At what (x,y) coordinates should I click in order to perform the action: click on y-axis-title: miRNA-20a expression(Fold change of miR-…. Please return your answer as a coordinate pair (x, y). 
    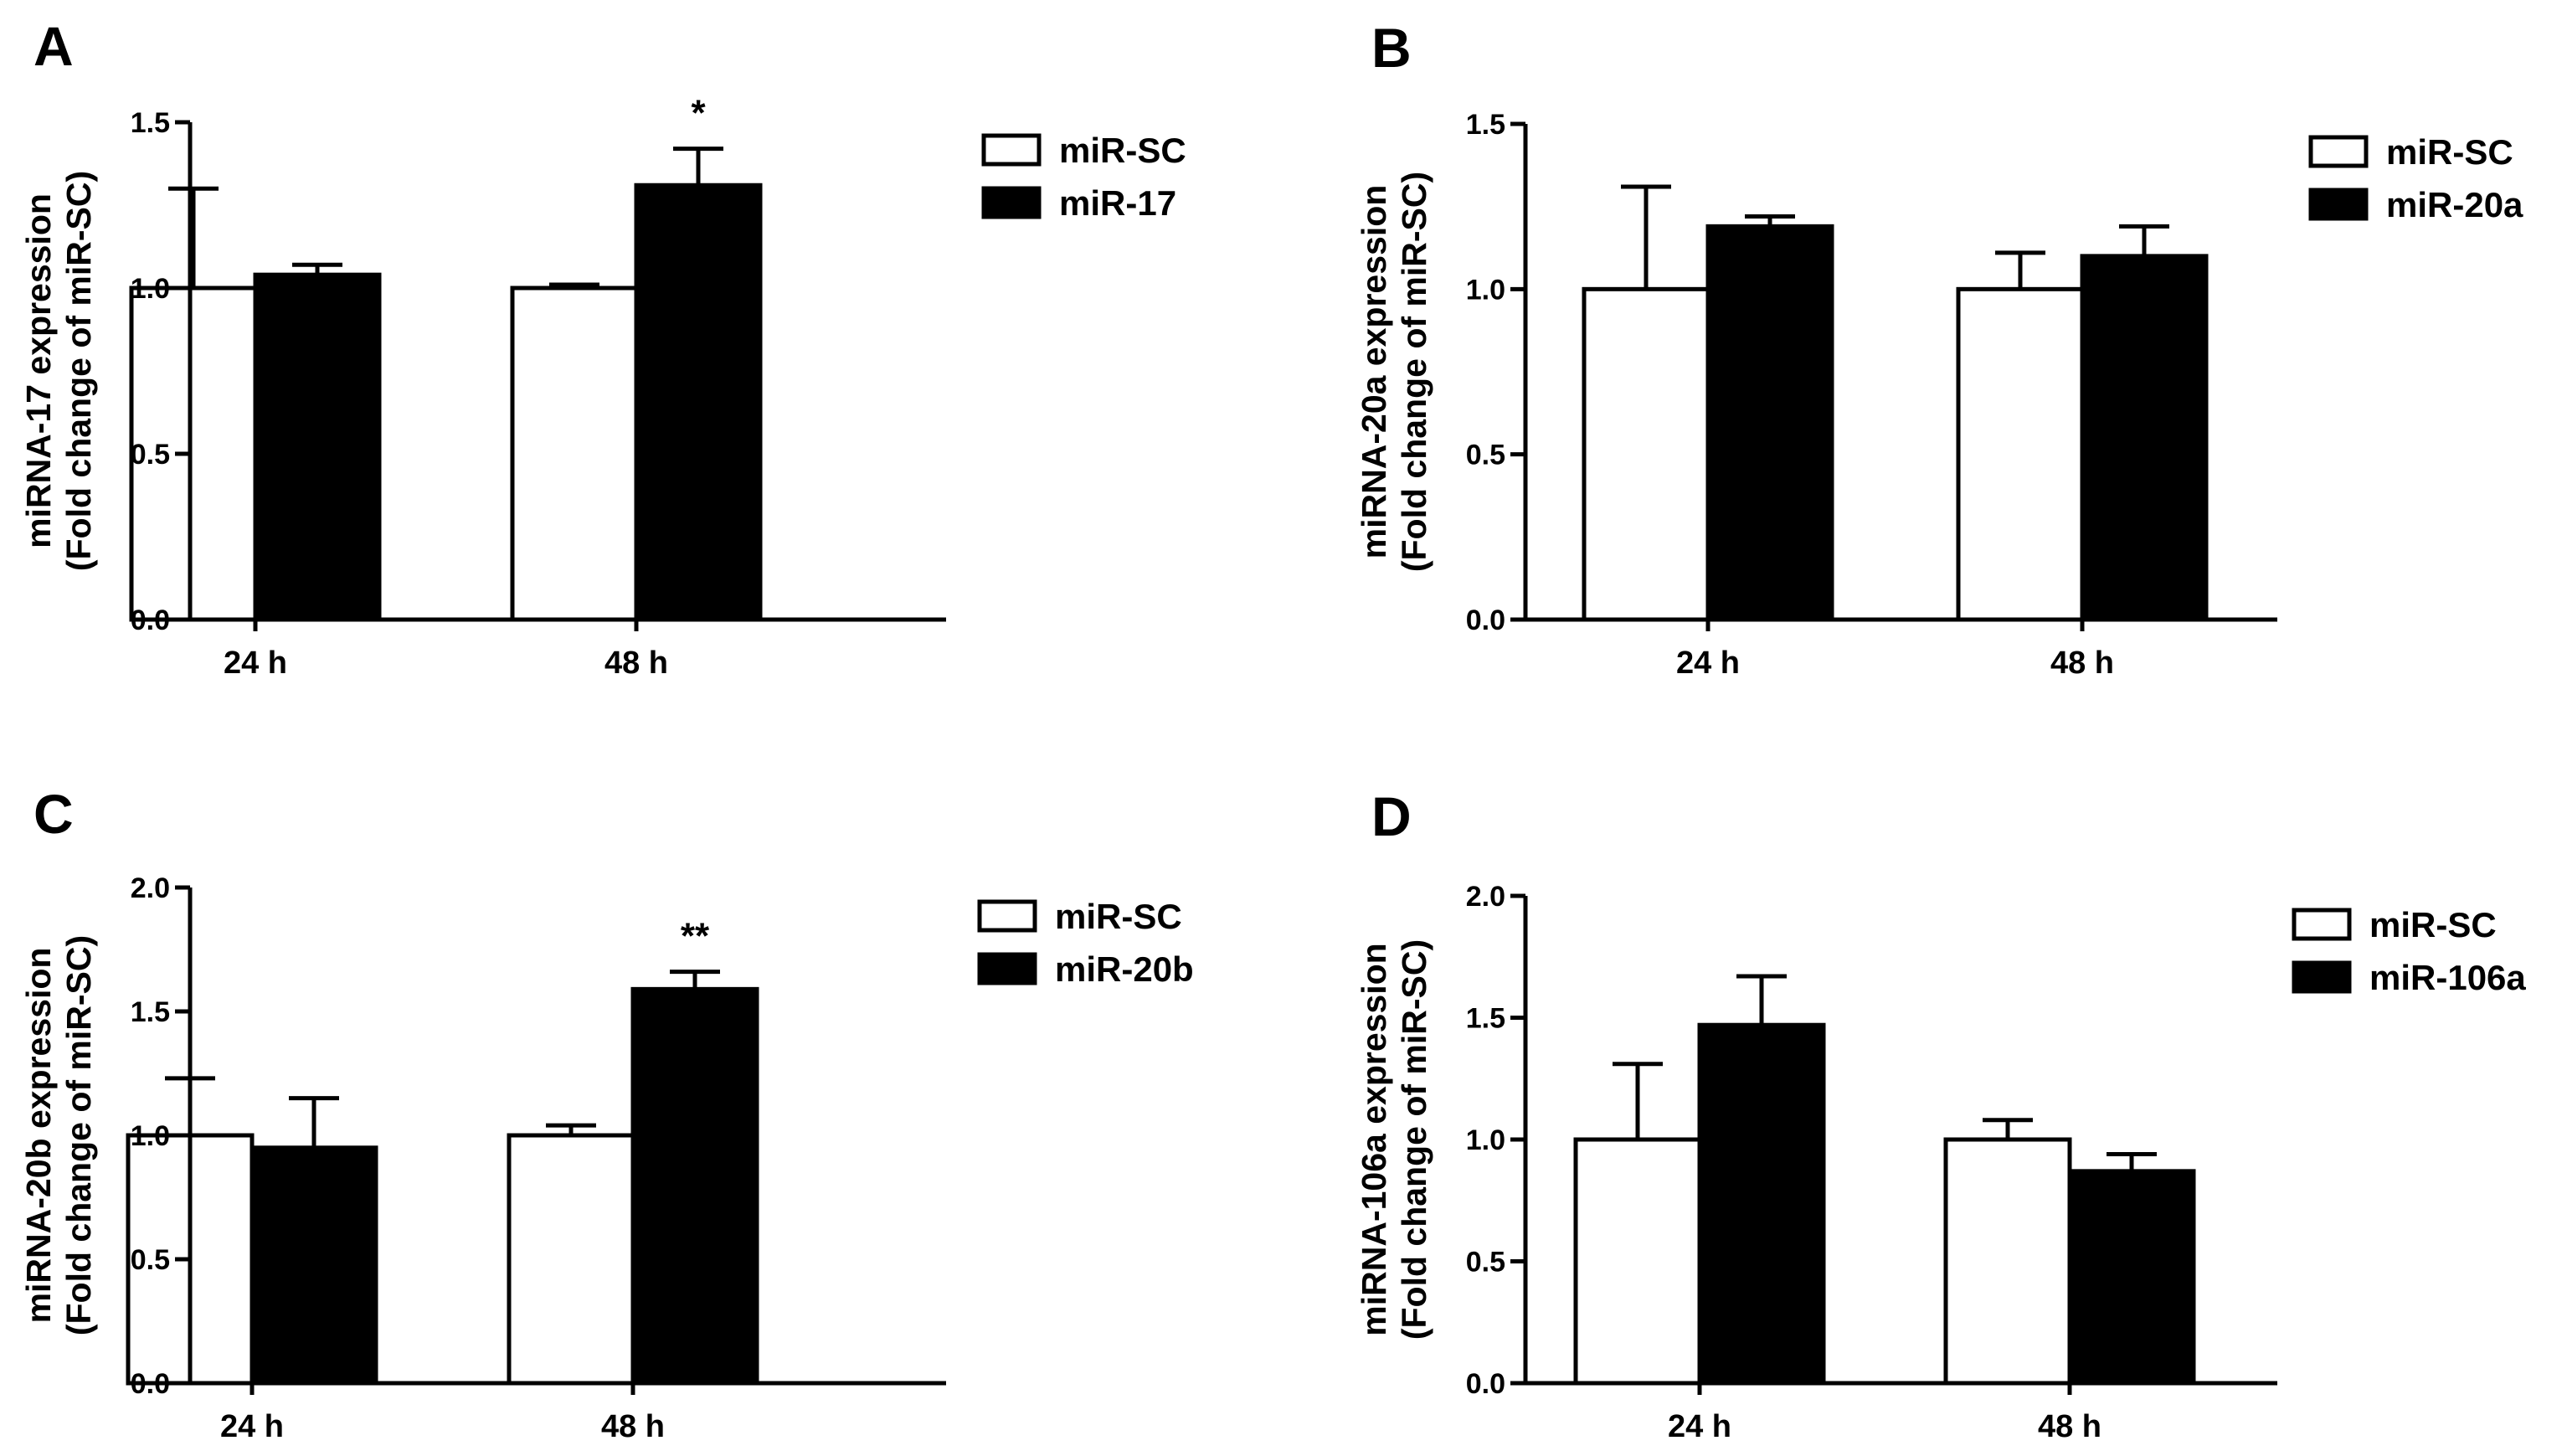
    Looking at the image, I should click on (1394, 372).